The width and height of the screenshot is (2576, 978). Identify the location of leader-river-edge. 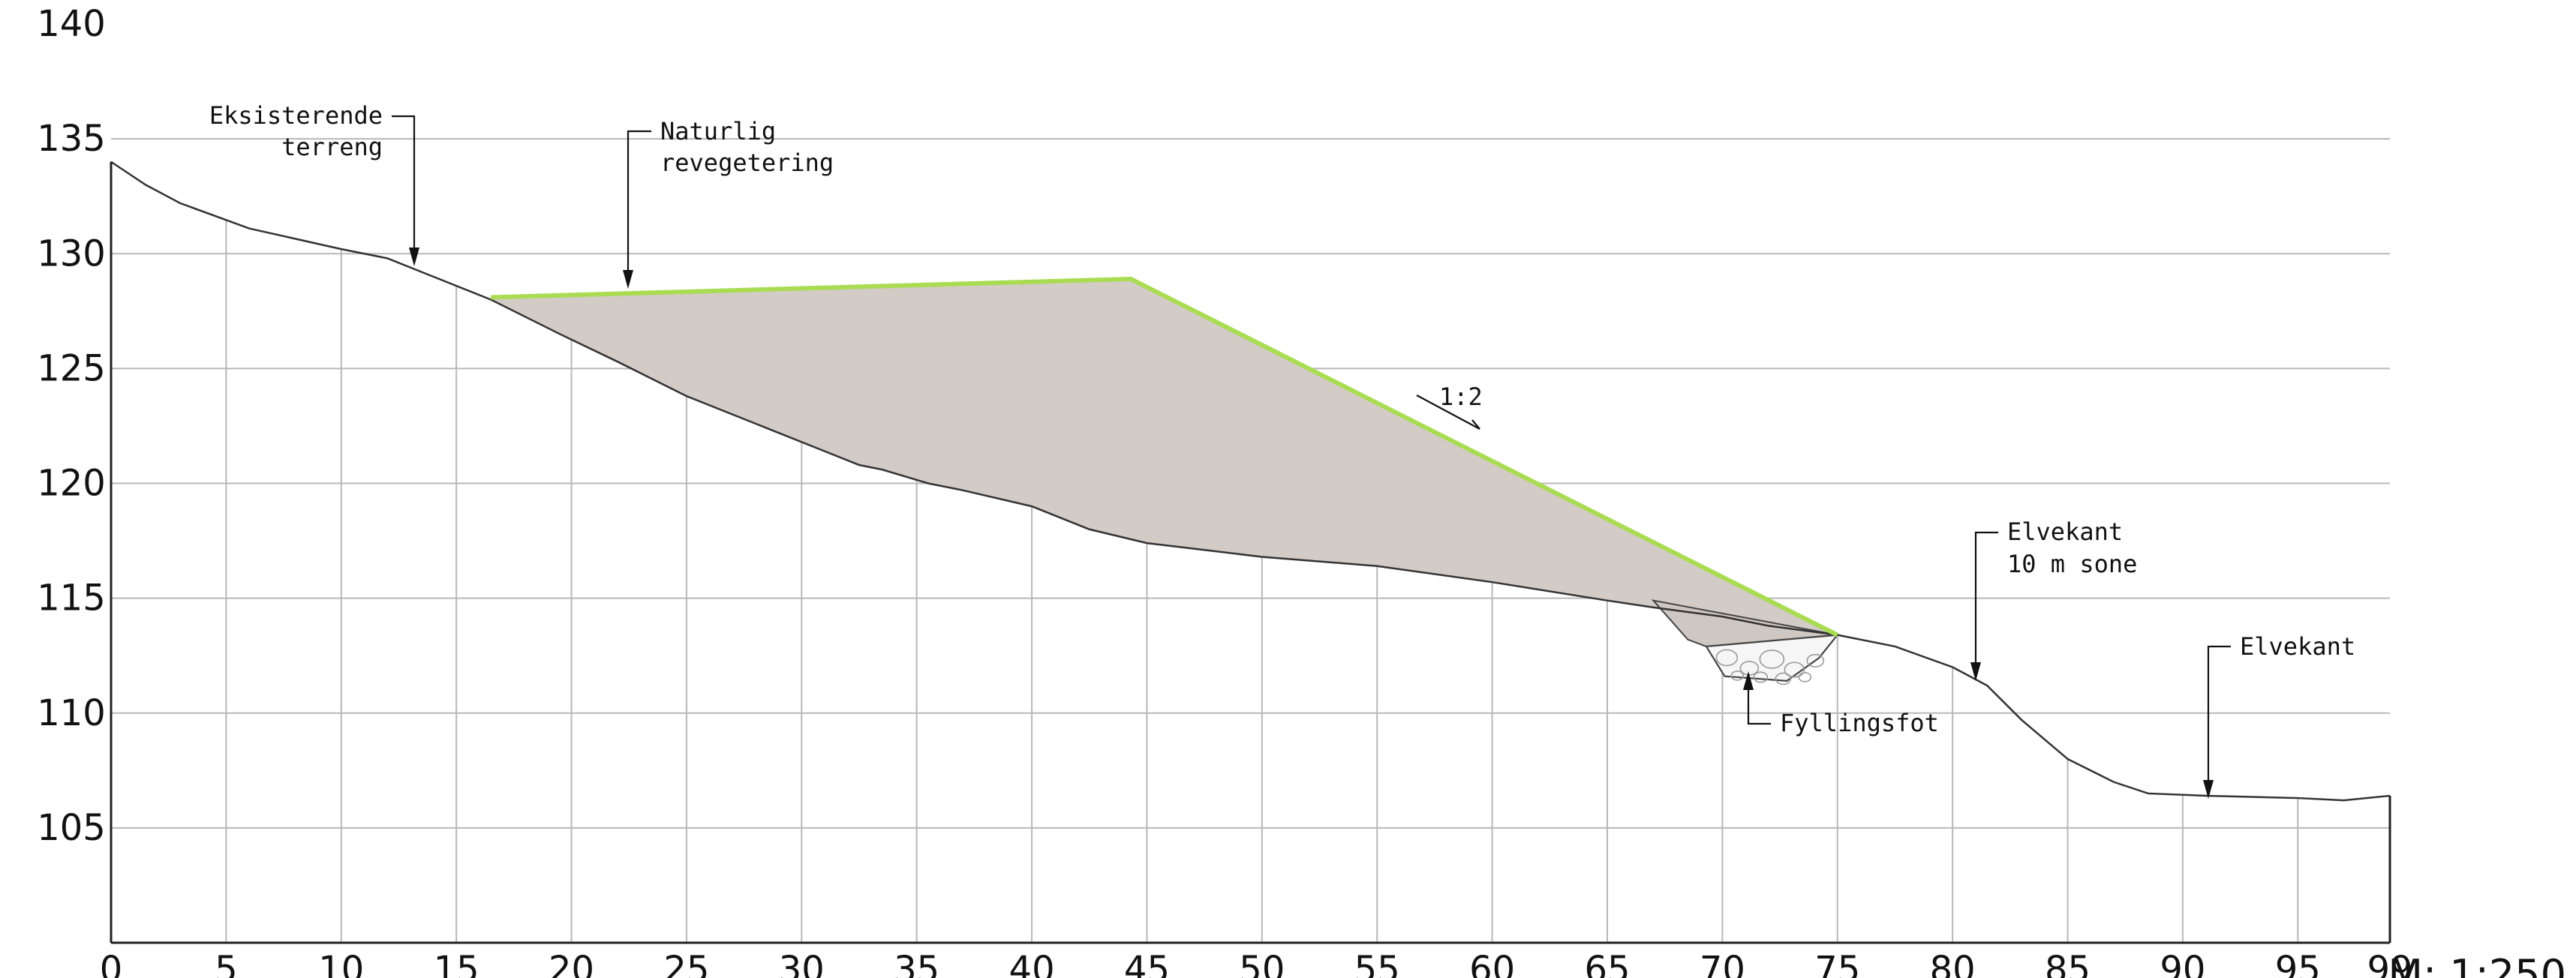
(2219, 714).